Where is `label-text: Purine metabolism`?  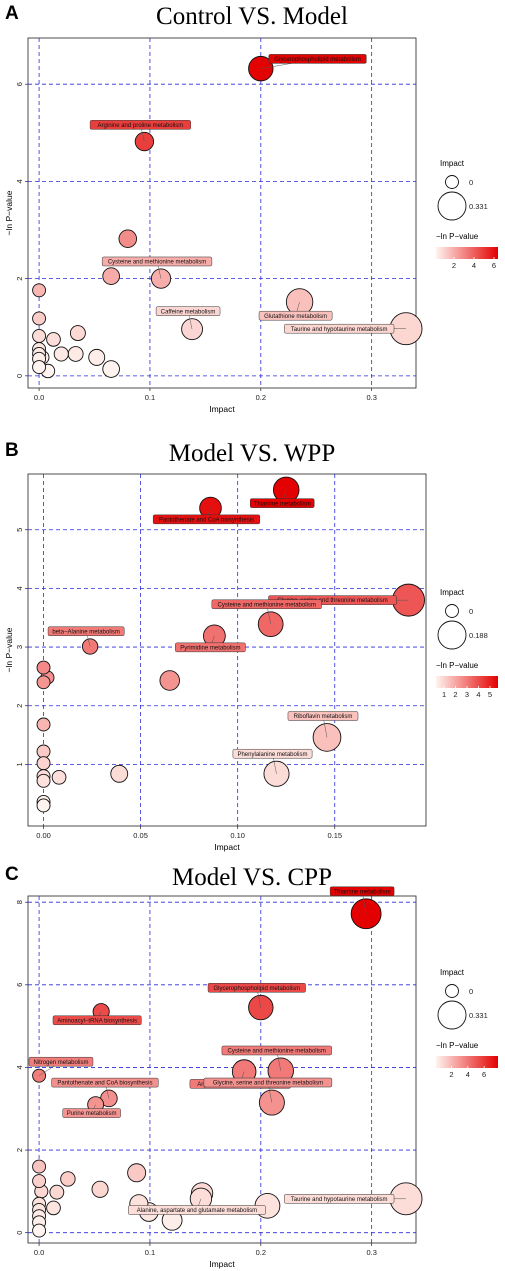 label-text: Purine metabolism is located at coordinates (92, 1114).